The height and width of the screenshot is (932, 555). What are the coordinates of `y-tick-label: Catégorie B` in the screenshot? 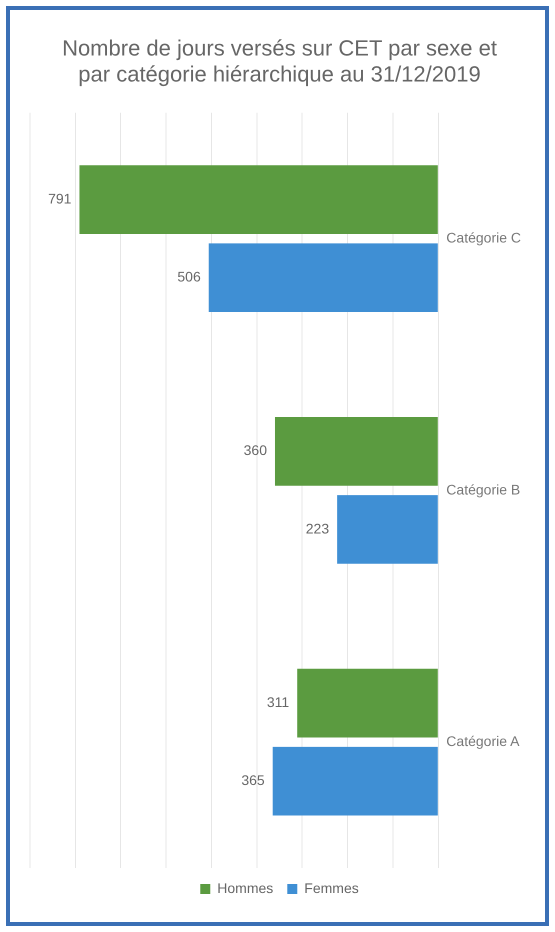 It's located at (483, 489).